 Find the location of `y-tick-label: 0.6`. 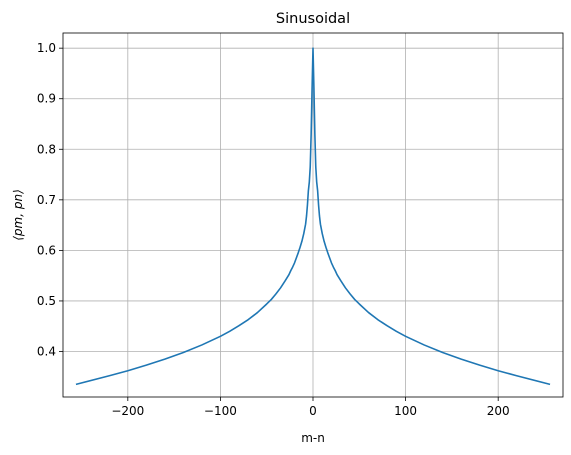

y-tick-label: 0.6 is located at coordinates (46, 250).